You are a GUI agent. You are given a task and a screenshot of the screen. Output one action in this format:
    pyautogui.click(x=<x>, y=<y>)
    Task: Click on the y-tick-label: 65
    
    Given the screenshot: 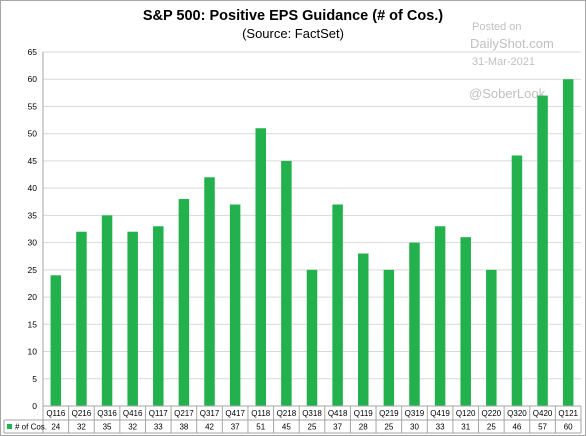 What is the action you would take?
    pyautogui.click(x=33, y=52)
    